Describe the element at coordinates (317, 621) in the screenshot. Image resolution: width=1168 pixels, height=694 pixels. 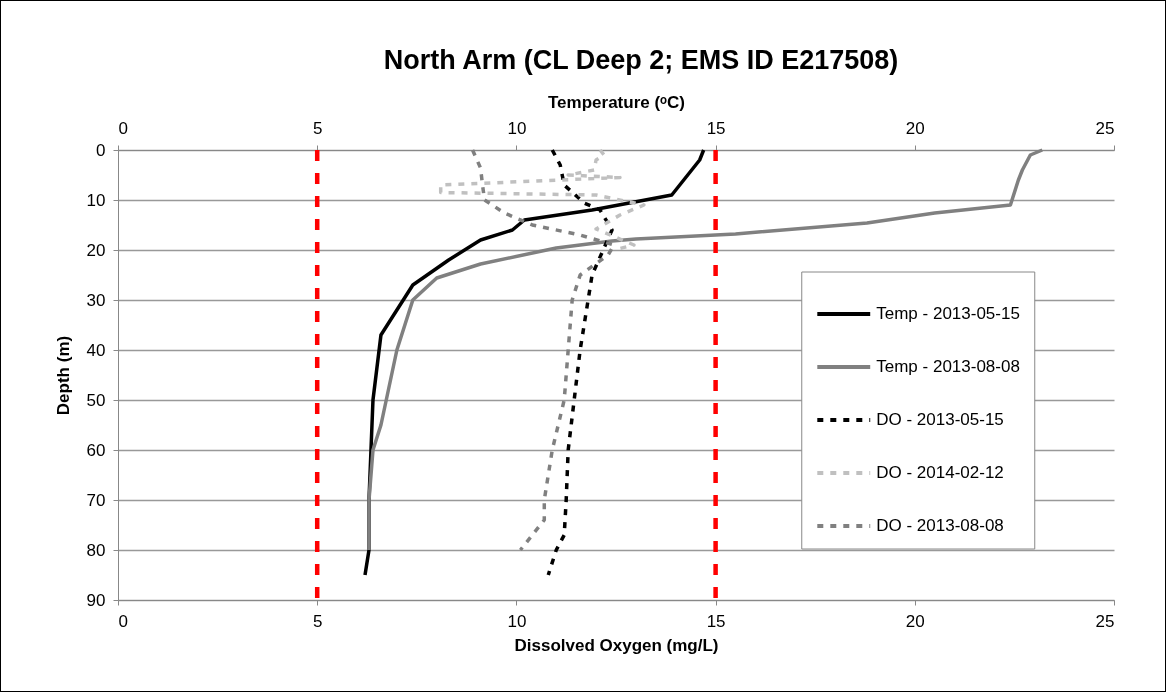
I see `x-tick-label: 5` at that location.